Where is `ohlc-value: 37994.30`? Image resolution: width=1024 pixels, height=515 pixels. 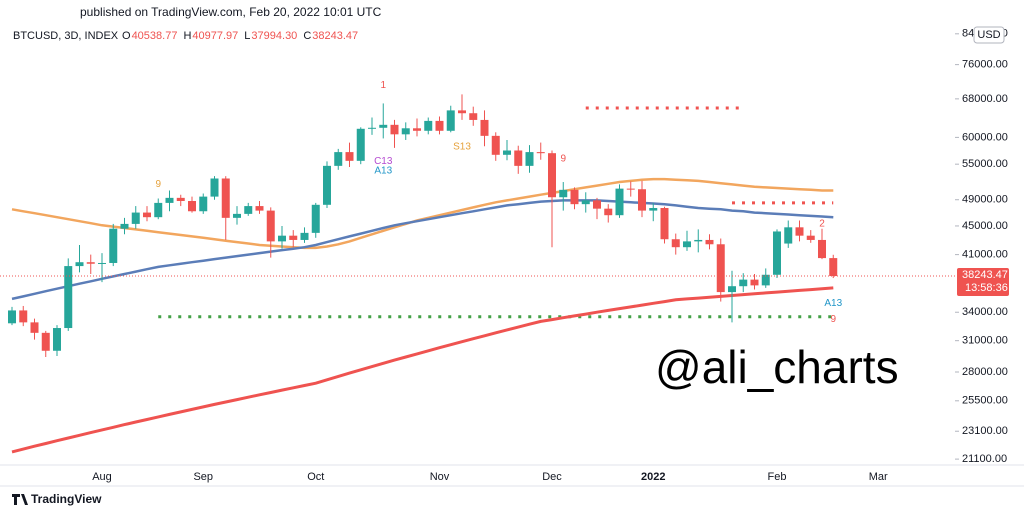
ohlc-value: 37994.30 is located at coordinates (274, 36).